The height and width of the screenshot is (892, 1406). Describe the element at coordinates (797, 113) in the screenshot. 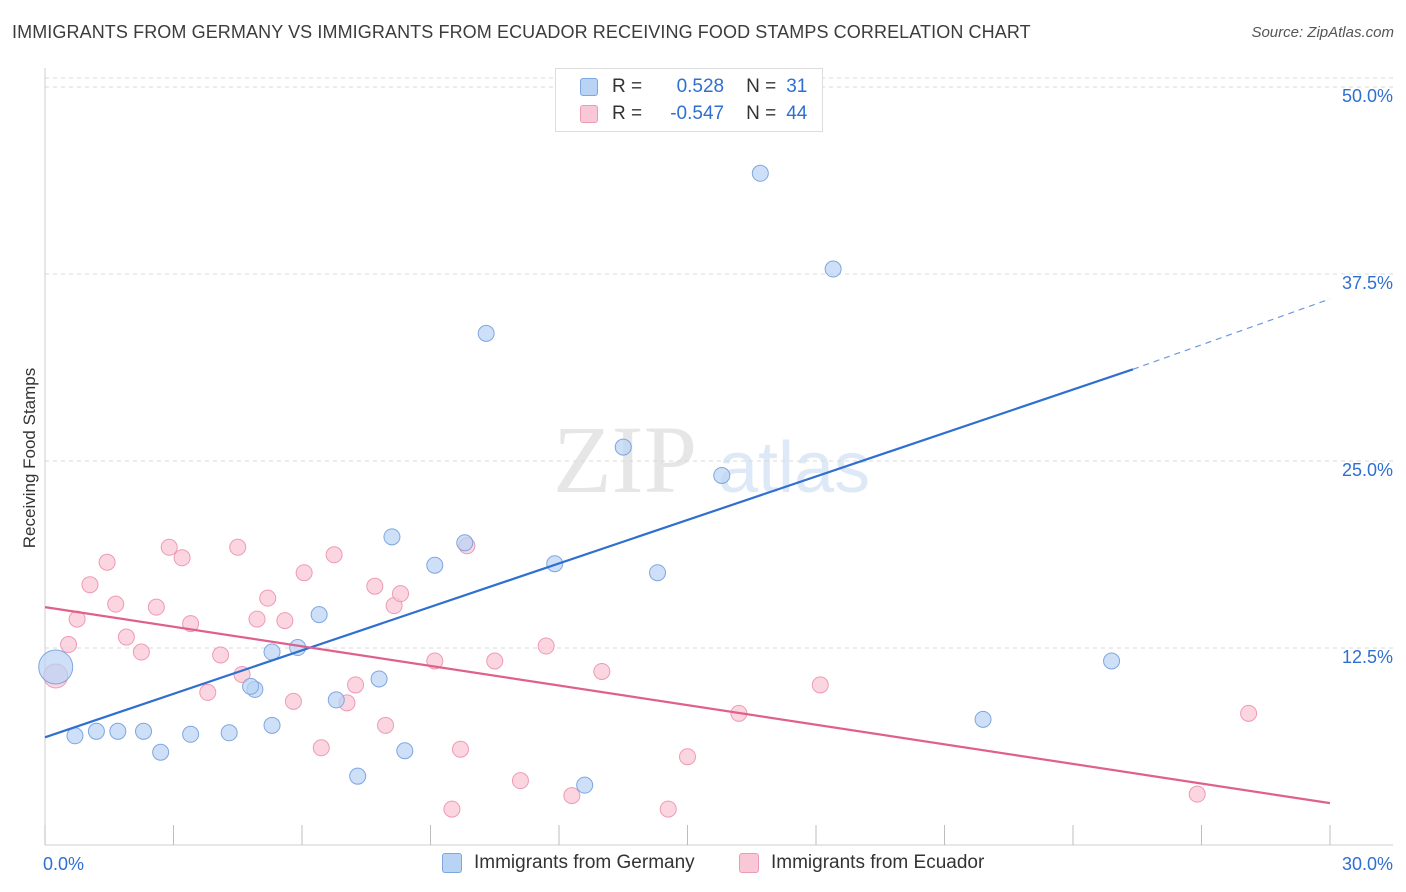

I see `n-value-ecuador: 44` at that location.